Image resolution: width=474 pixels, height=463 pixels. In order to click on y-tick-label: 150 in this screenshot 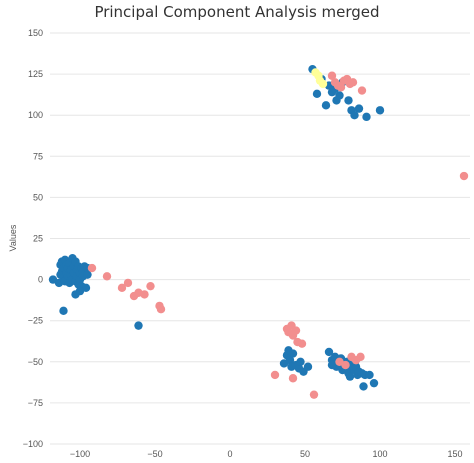, I will do `click(35, 33)`.